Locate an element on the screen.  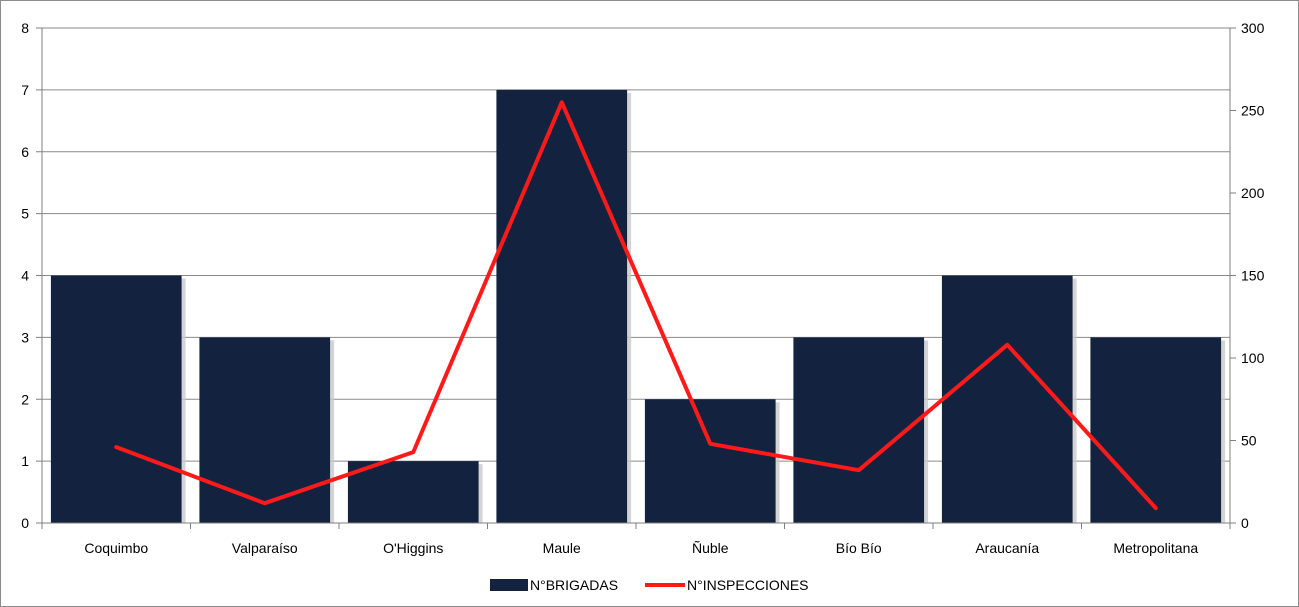
legend: N°BRIGADAS N°INSPECCIONES is located at coordinates (649, 585).